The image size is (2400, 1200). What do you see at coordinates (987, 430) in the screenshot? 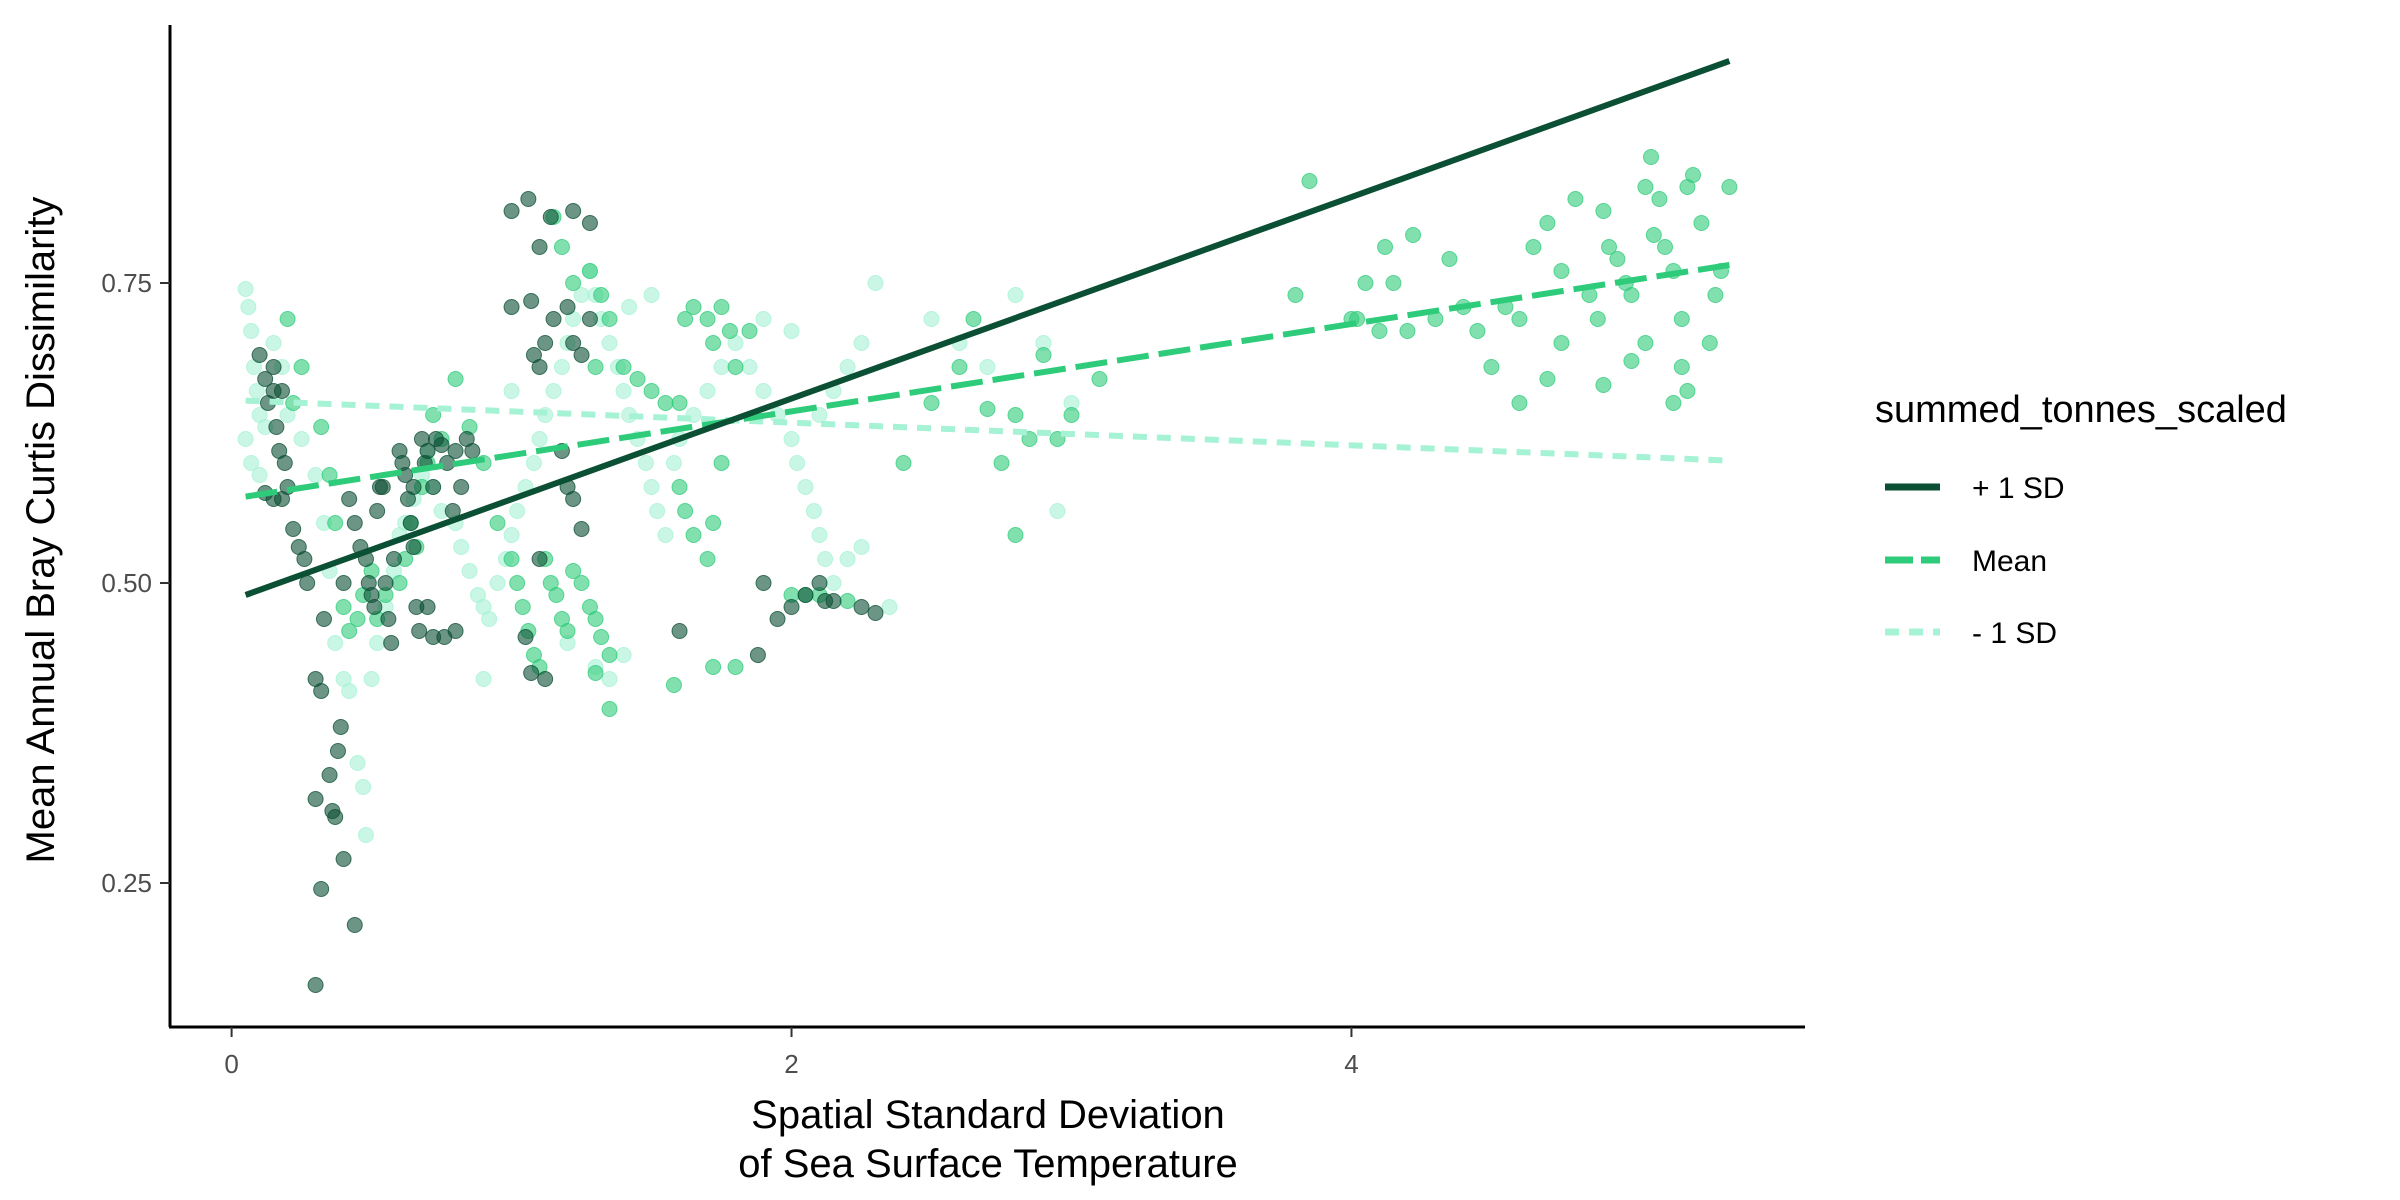
I see `fit-line-minus-1sd` at bounding box center [987, 430].